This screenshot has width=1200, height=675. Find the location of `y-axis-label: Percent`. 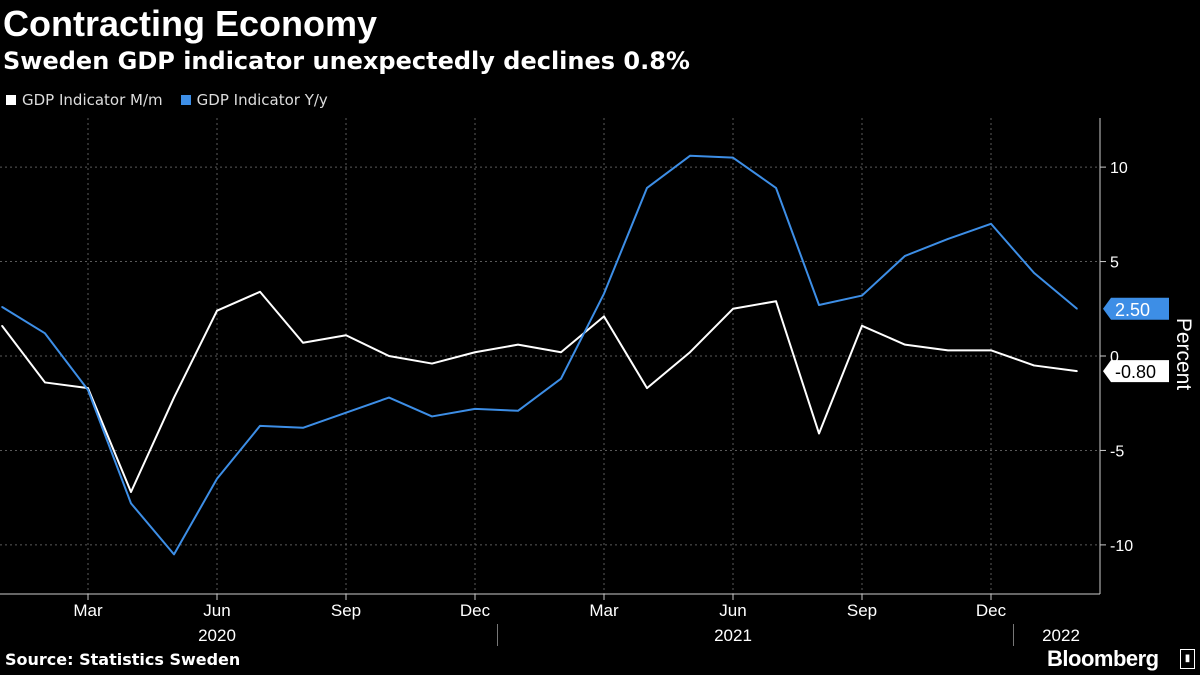

y-axis-label: Percent is located at coordinates (1183, 354).